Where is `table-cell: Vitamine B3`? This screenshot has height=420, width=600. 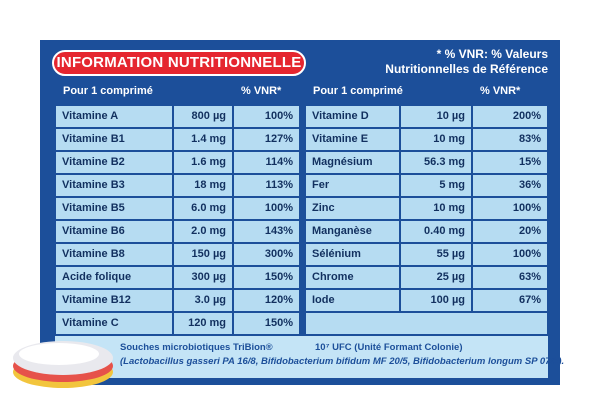 table-cell: Vitamine B3 is located at coordinates (114, 185).